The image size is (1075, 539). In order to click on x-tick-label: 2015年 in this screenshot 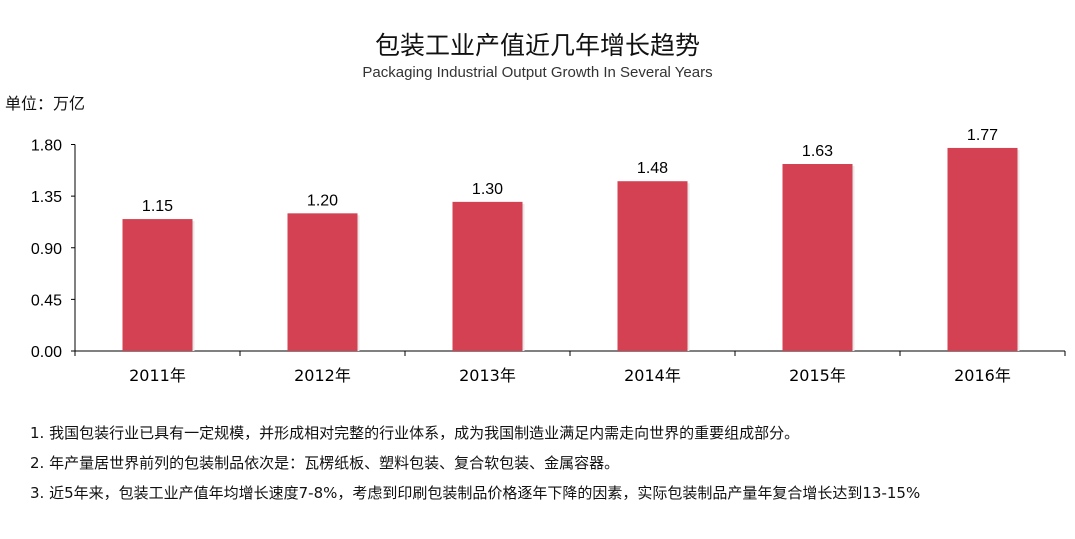, I will do `click(817, 375)`.